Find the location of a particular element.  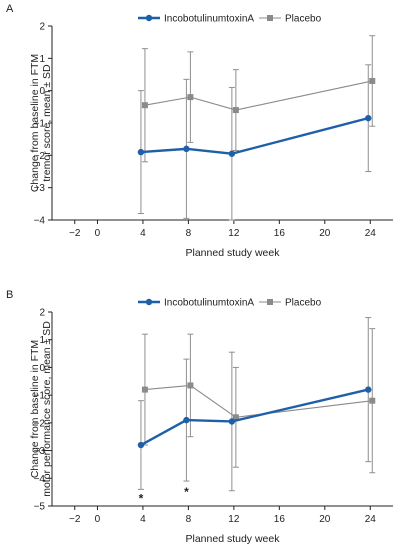

y-axis-label-line-2: tremor score, mean ± SD is located at coordinates (47, 123).